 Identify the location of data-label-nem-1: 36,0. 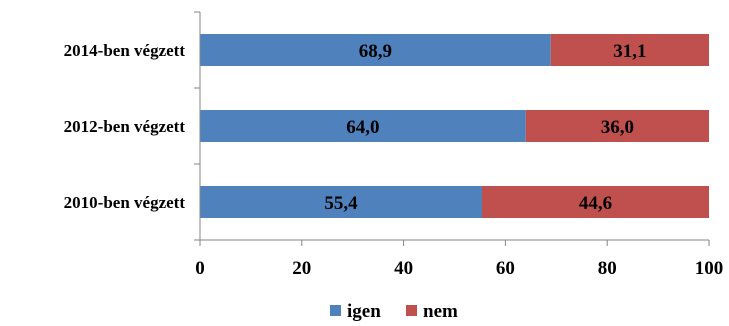
(617, 127).